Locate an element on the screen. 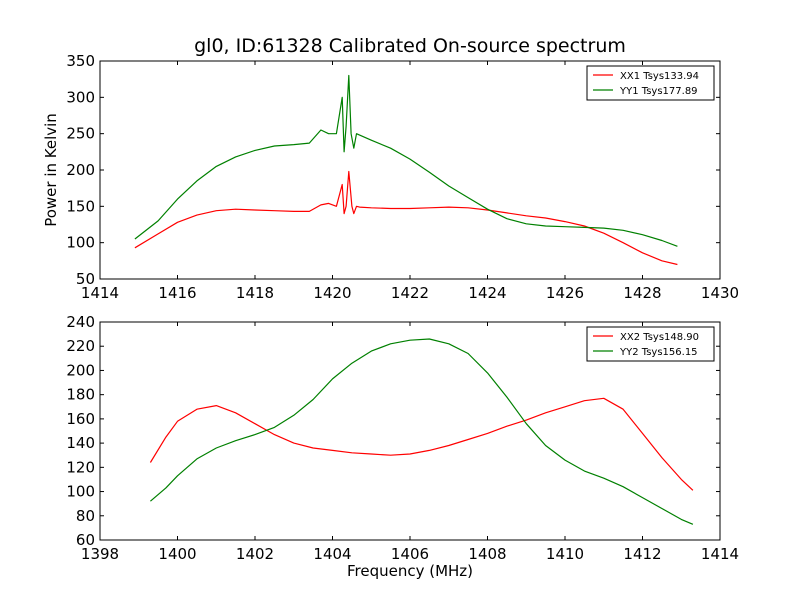 The image size is (800, 600). x-tick-label: 1398 is located at coordinates (100, 554).